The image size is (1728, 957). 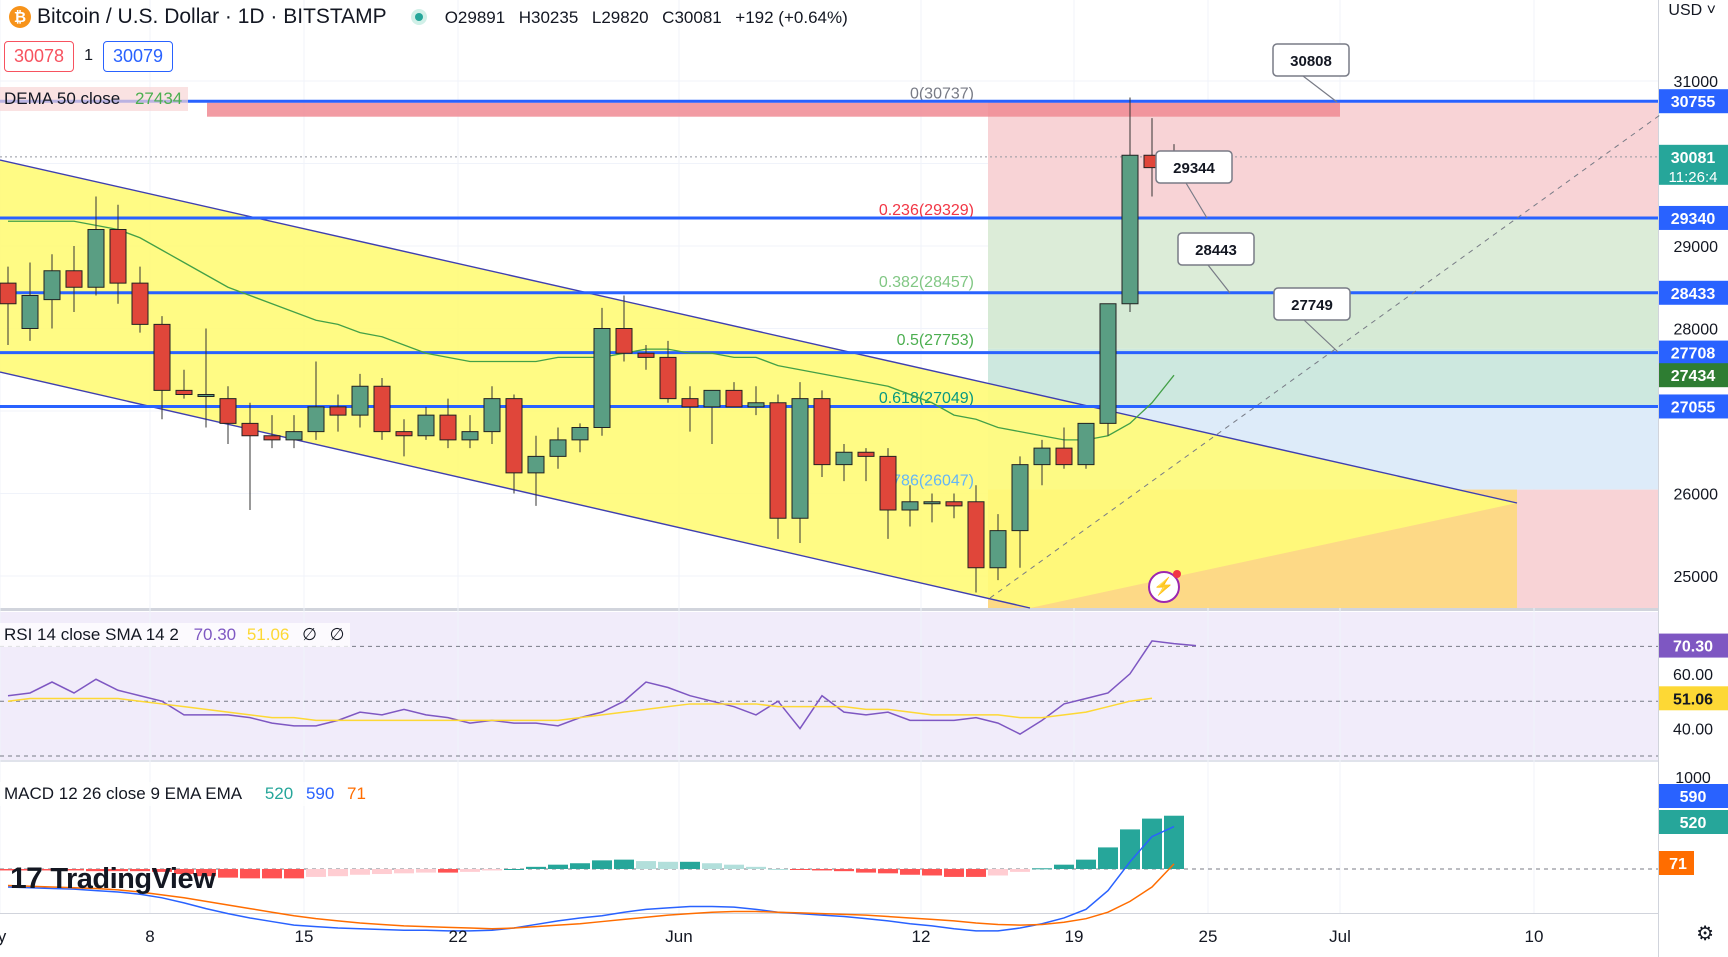 What do you see at coordinates (1696, 247) in the screenshot?
I see `price-tick: 29000` at bounding box center [1696, 247].